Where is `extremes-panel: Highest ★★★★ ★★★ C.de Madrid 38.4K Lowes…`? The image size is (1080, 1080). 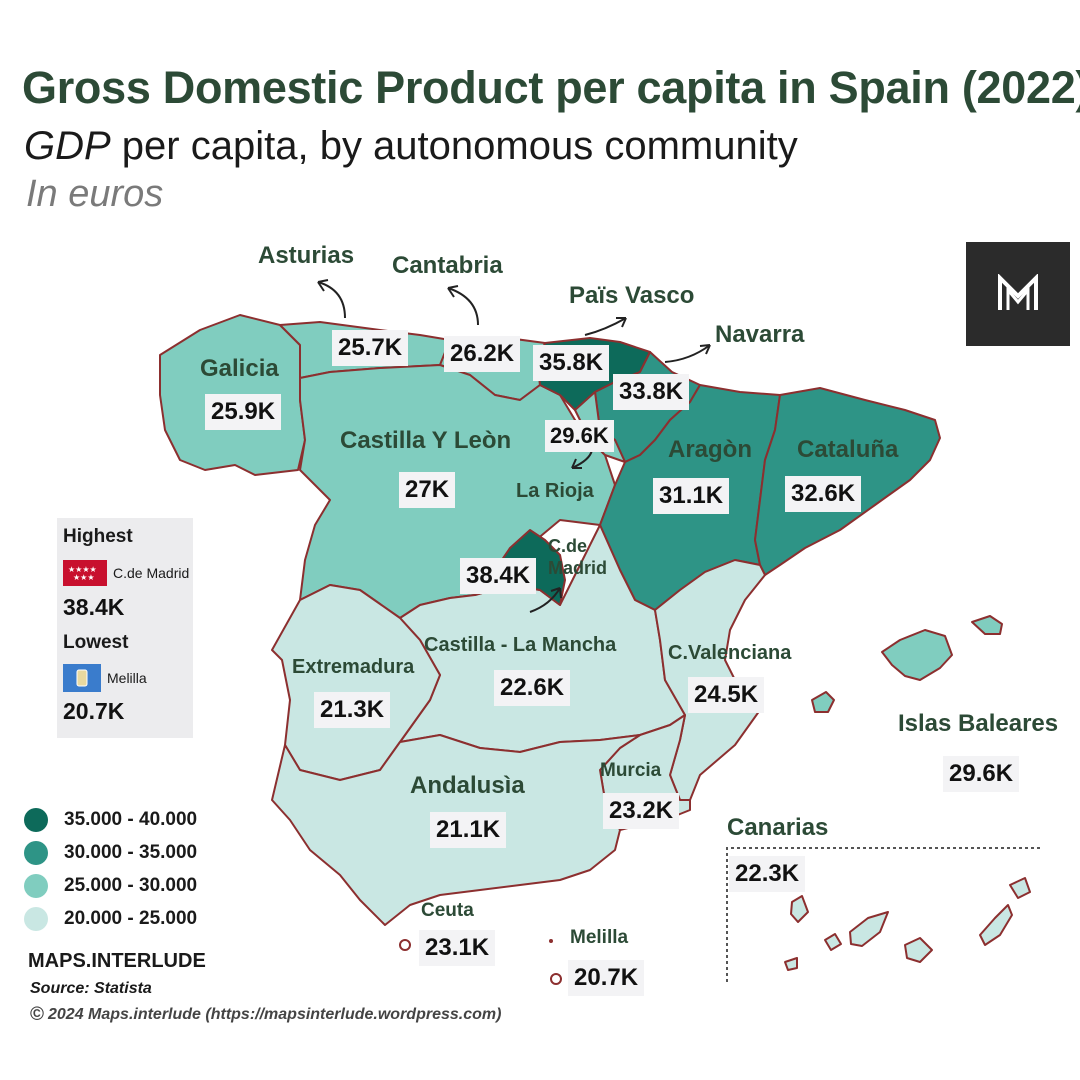 extremes-panel: Highest ★★★★ ★★★ C.de Madrid 38.4K Lowes… is located at coordinates (125, 628).